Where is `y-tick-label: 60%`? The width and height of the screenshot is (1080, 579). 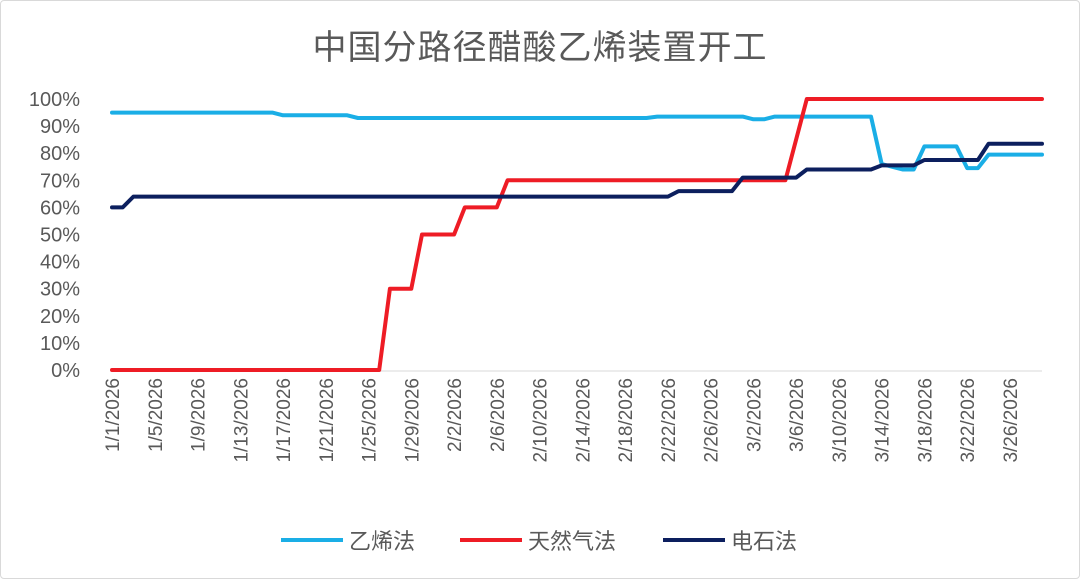 y-tick-label: 60% is located at coordinates (60, 208).